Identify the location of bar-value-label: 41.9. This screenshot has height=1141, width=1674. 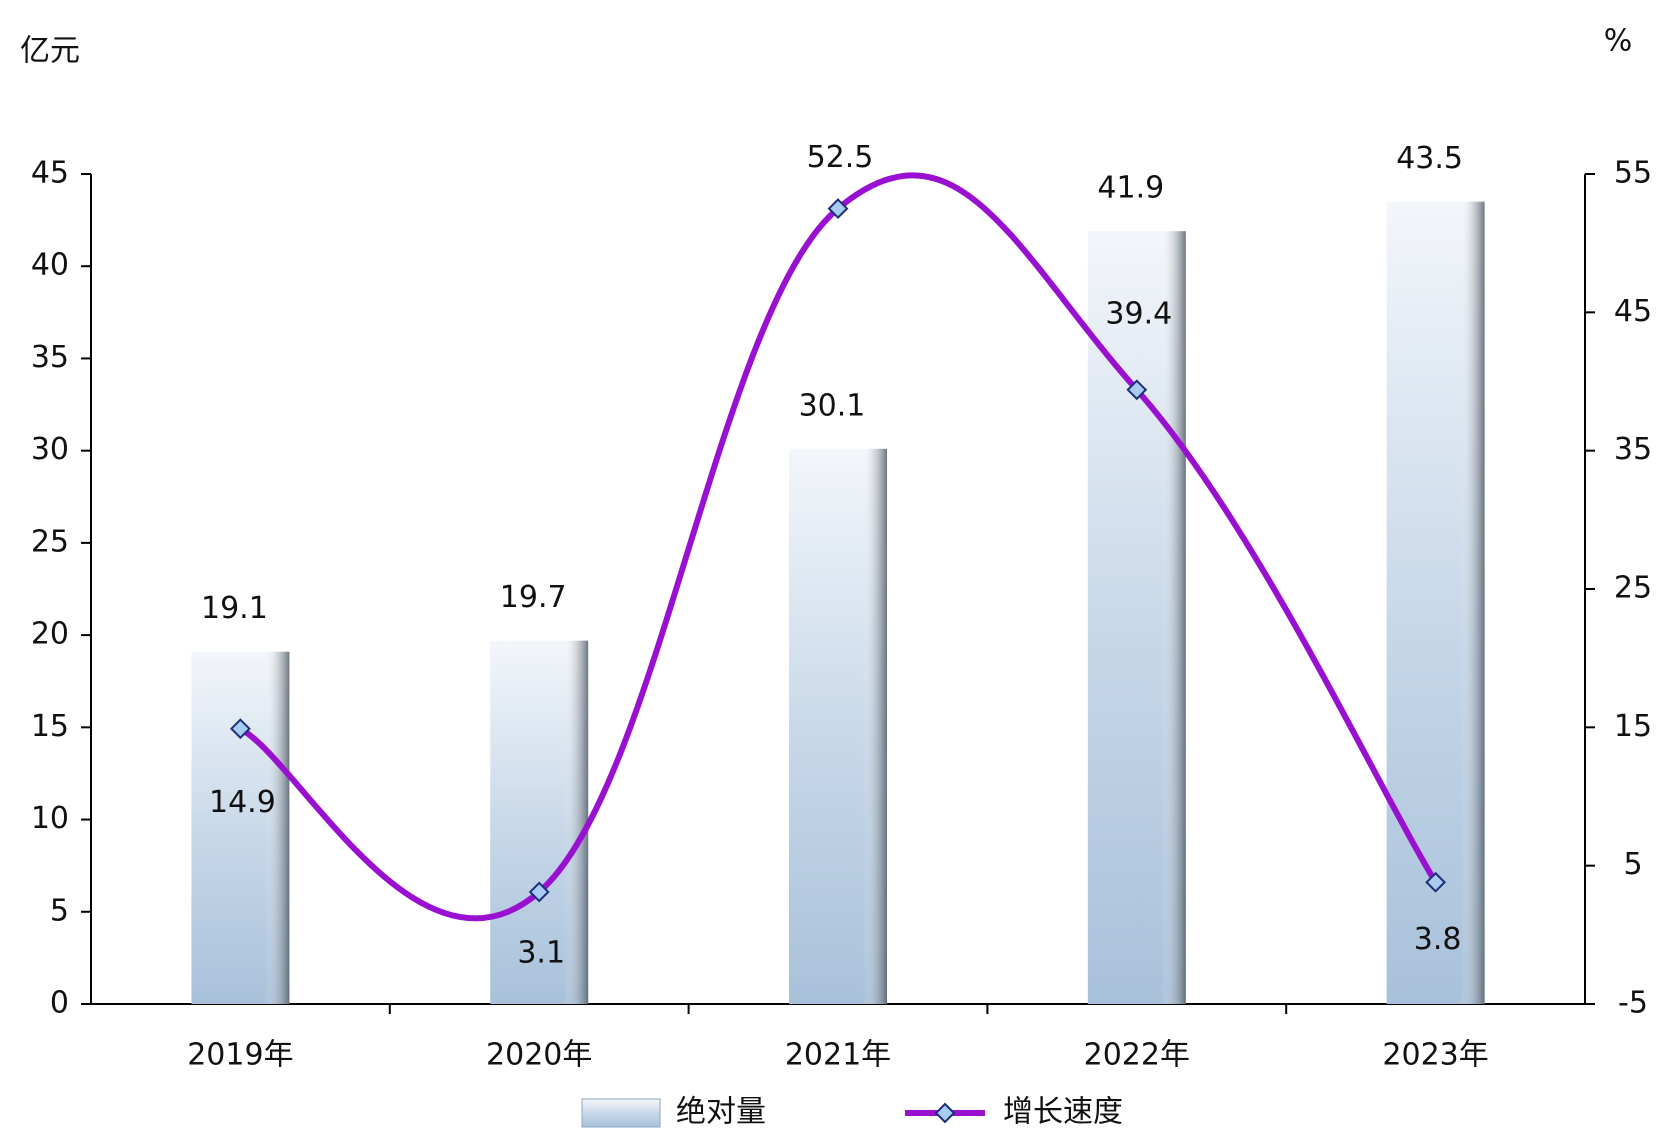
(1130, 188).